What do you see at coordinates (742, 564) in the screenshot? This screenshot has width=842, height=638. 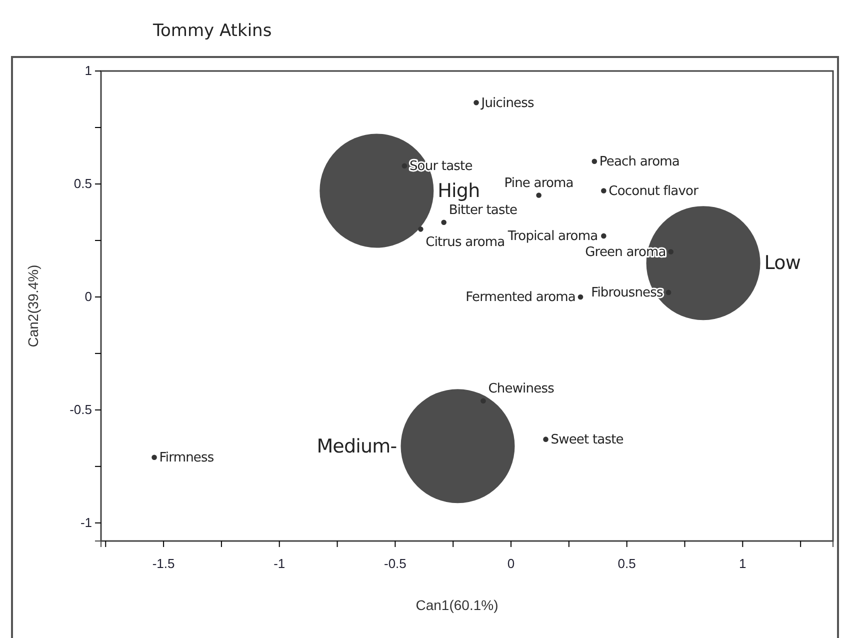 I see `x-tick-label: 1` at bounding box center [742, 564].